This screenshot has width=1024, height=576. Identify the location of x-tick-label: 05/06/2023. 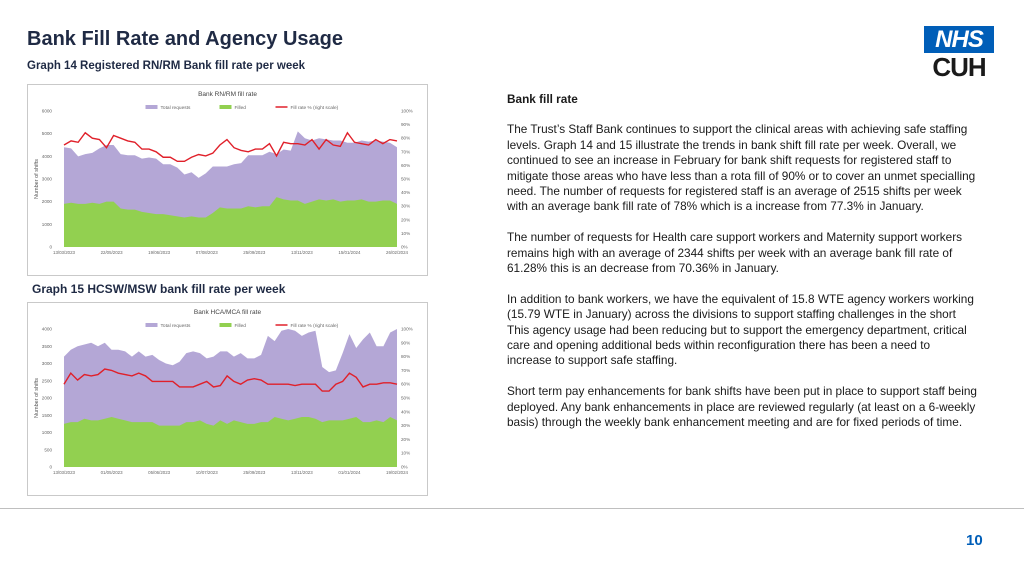
(159, 472).